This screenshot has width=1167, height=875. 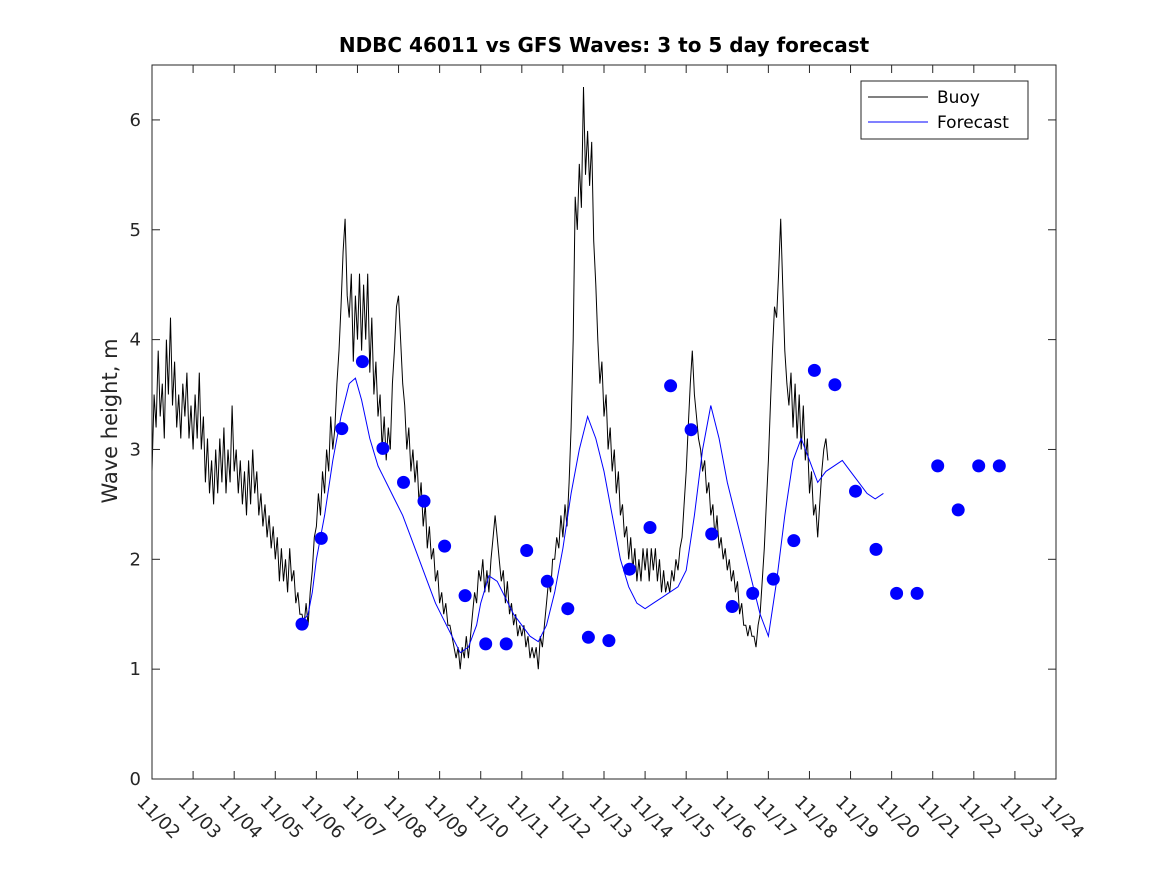 What do you see at coordinates (135, 340) in the screenshot?
I see `y-tick-label-4: 4` at bounding box center [135, 340].